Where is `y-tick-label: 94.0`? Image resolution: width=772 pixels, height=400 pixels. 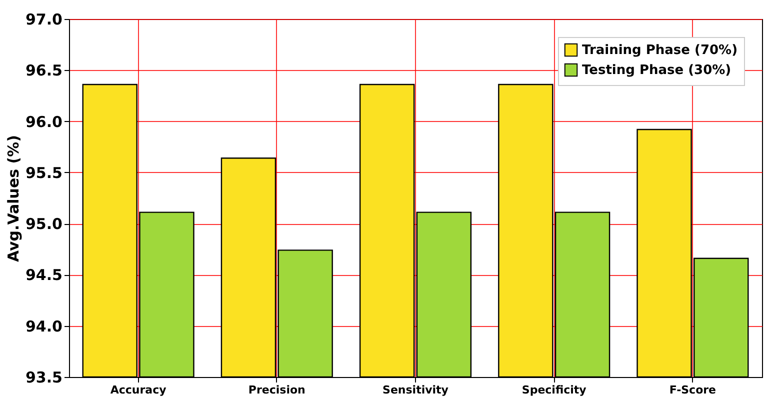
y-tick-label: 94.0 is located at coordinates (43, 326).